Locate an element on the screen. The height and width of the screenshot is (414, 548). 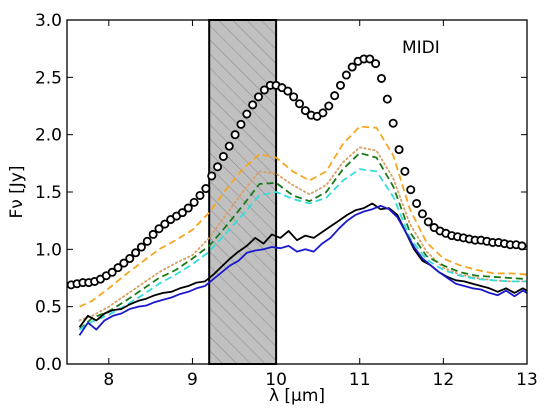
annotation-midi: MIDI is located at coordinates (421, 48).